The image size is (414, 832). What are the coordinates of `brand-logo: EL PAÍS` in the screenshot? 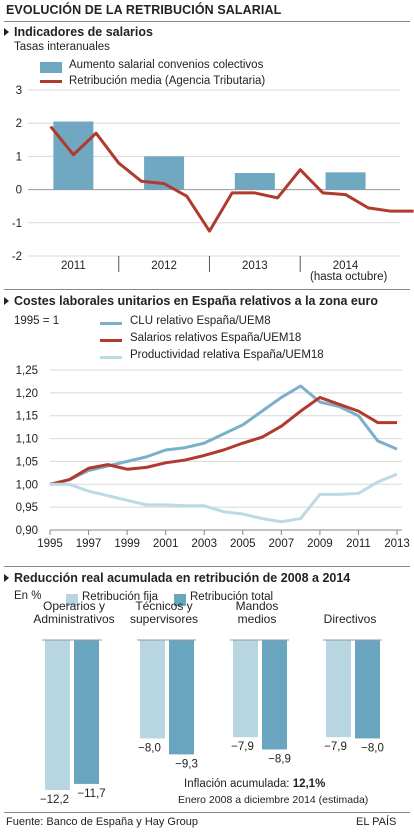 It's located at (376, 822).